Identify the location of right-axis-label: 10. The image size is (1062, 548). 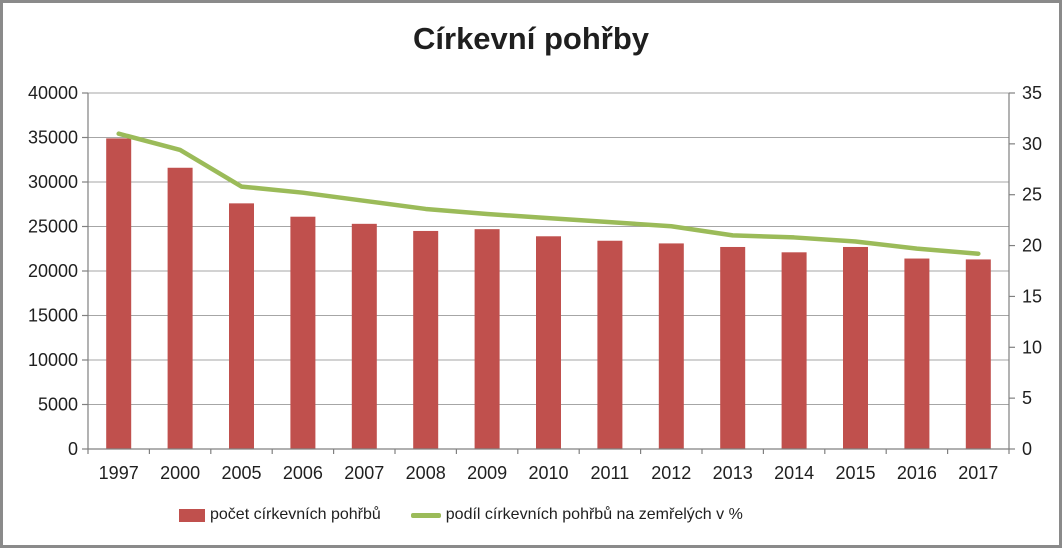
(1032, 347).